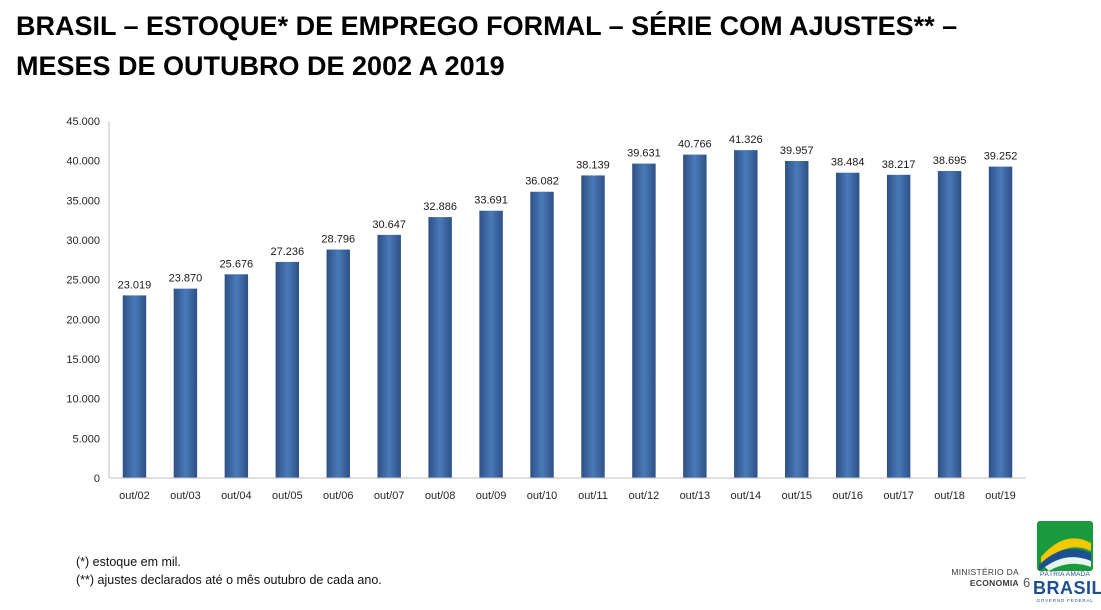  Describe the element at coordinates (949, 496) in the screenshot. I see `x-tick-label: out/18` at that location.